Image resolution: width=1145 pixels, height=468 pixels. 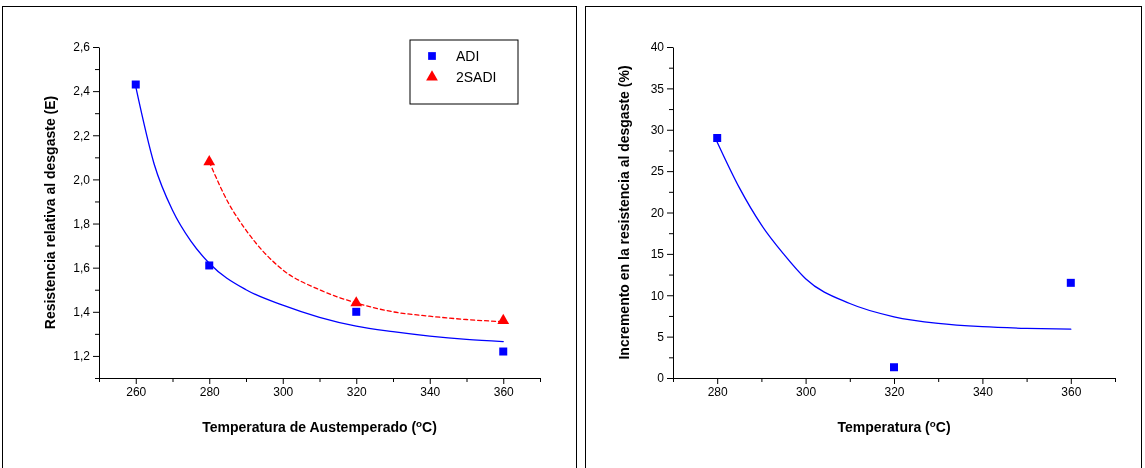 I want to click on y-tick-label: 2,4, so click(x=82, y=91).